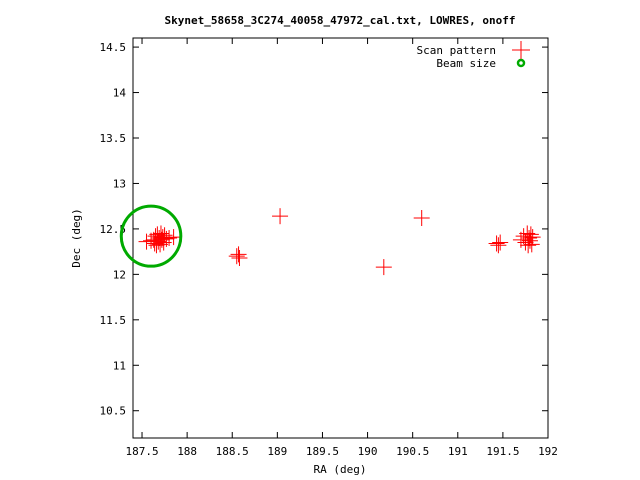 The width and height of the screenshot is (640, 480). Describe the element at coordinates (119, 274) in the screenshot. I see `y-tick-label: 12` at that location.